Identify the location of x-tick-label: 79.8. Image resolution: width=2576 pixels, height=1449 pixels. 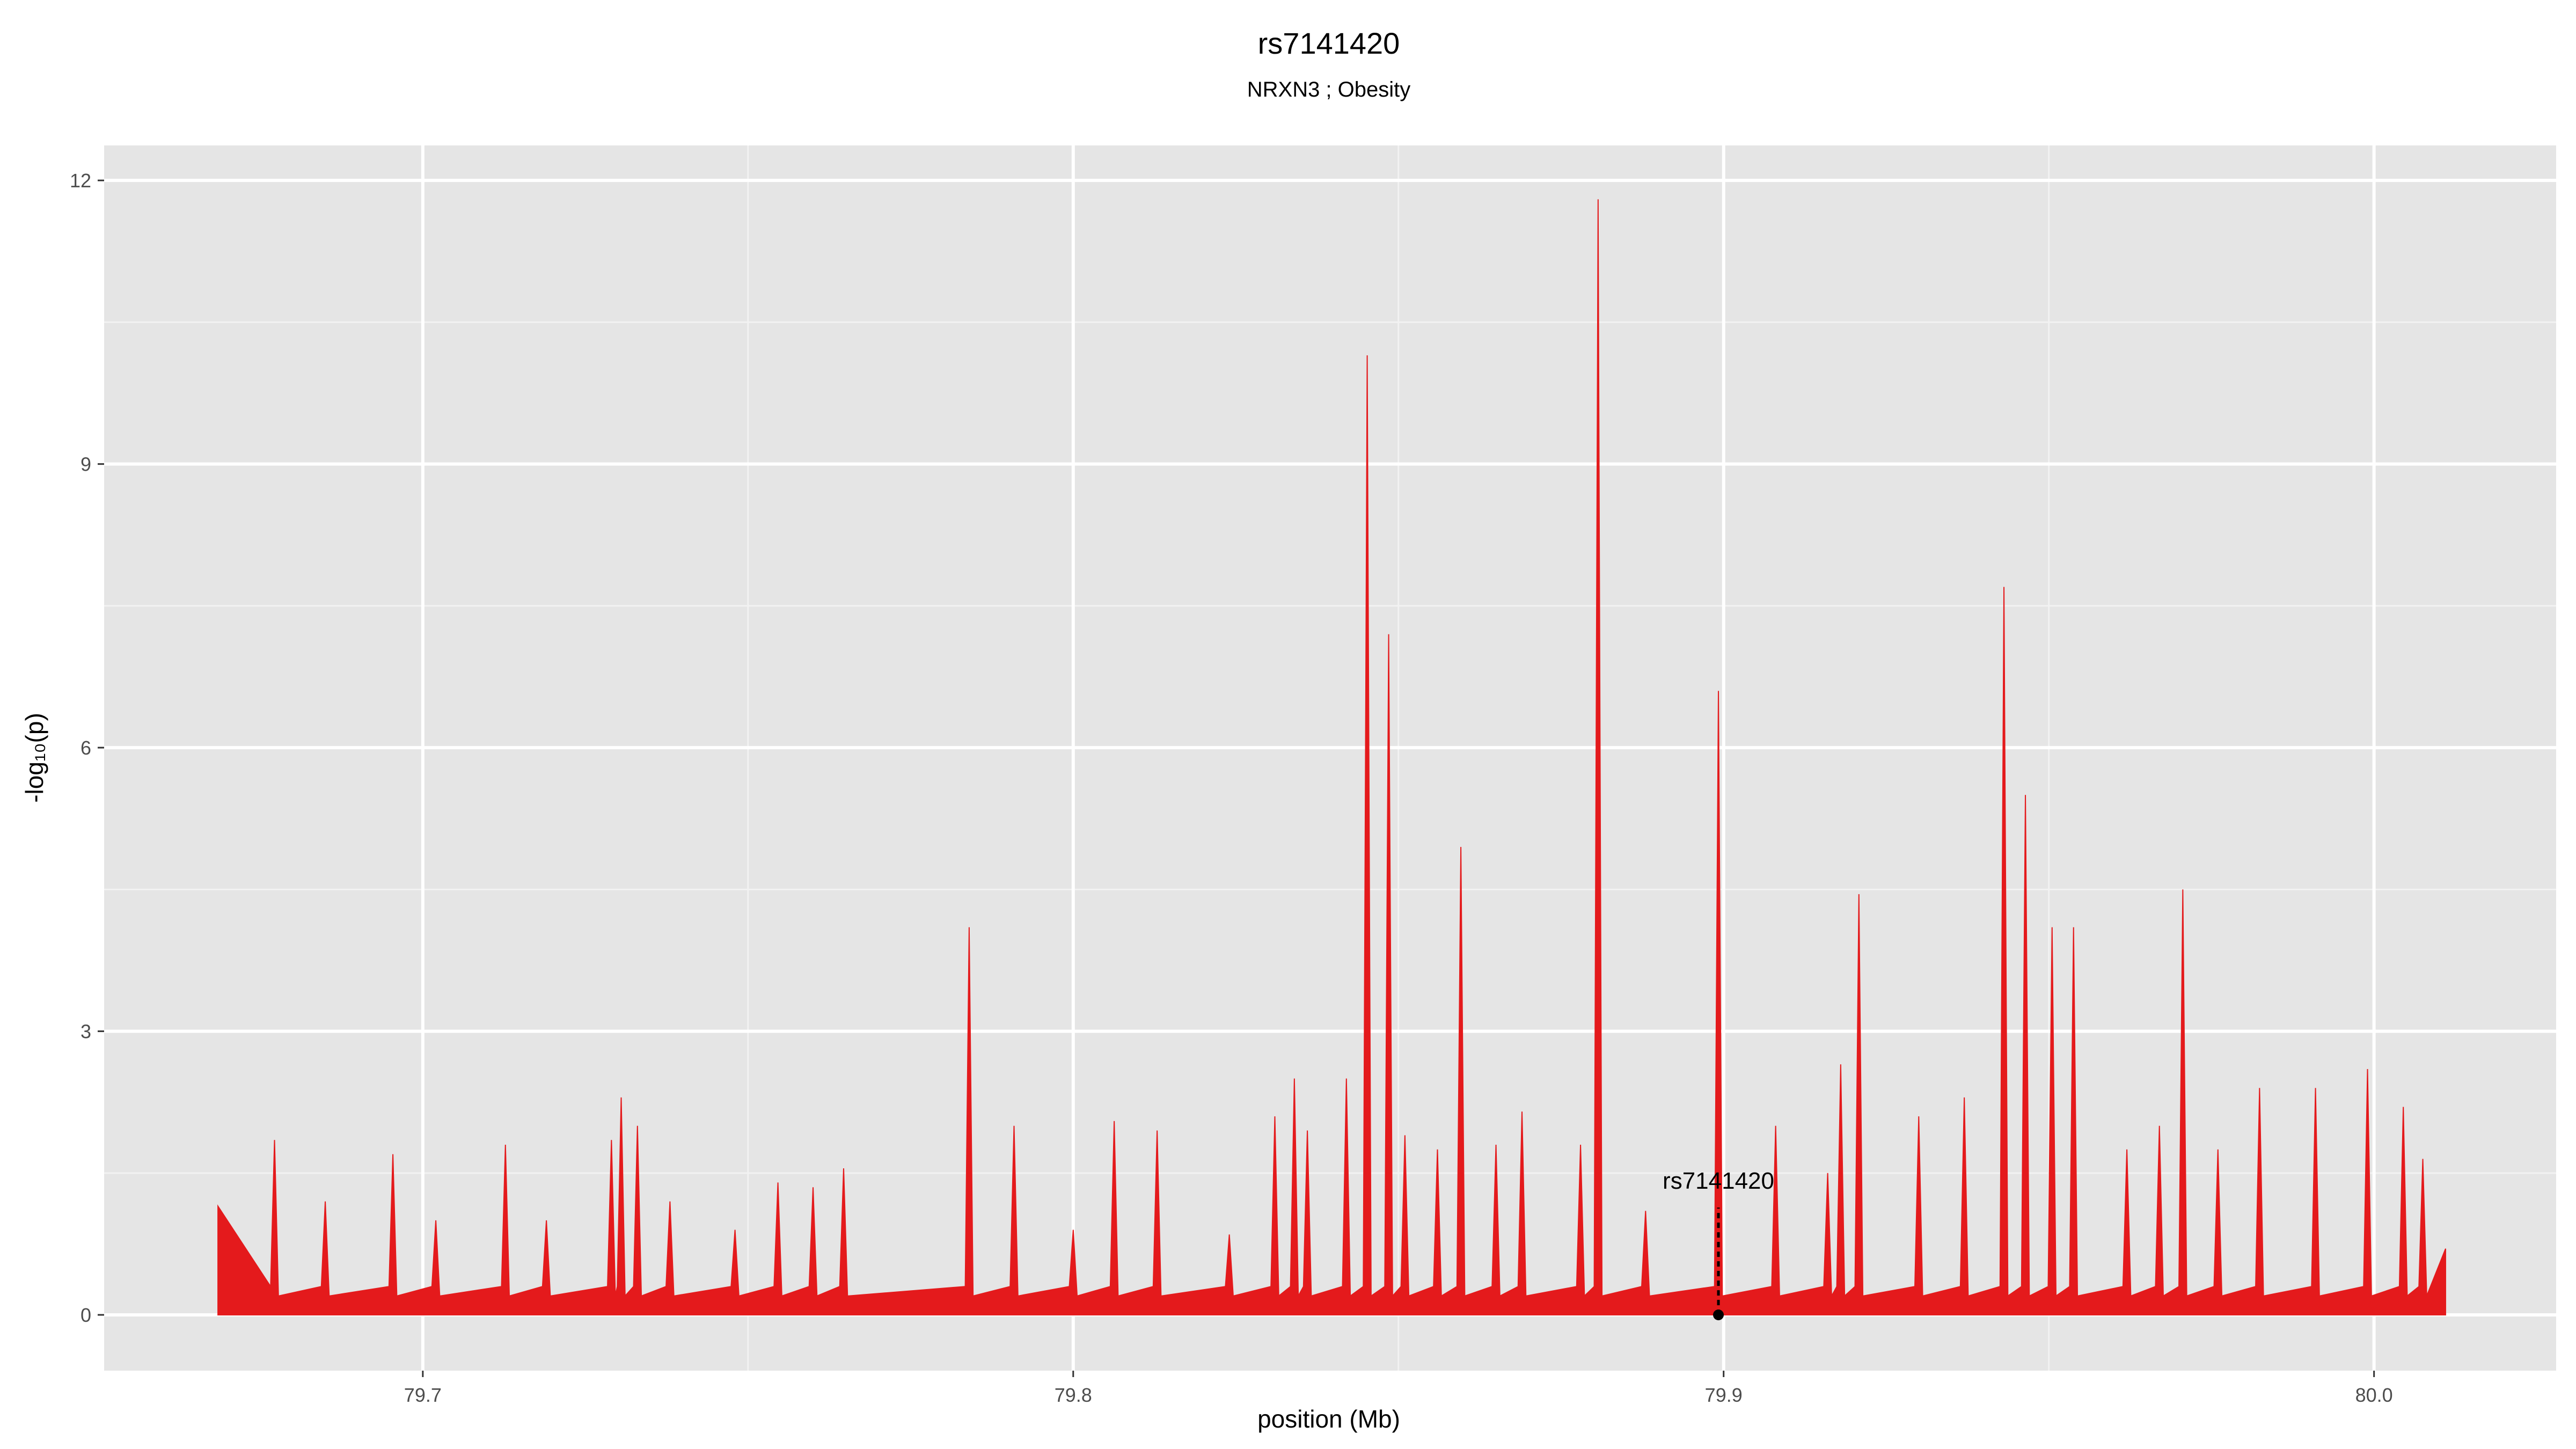
(1073, 1395).